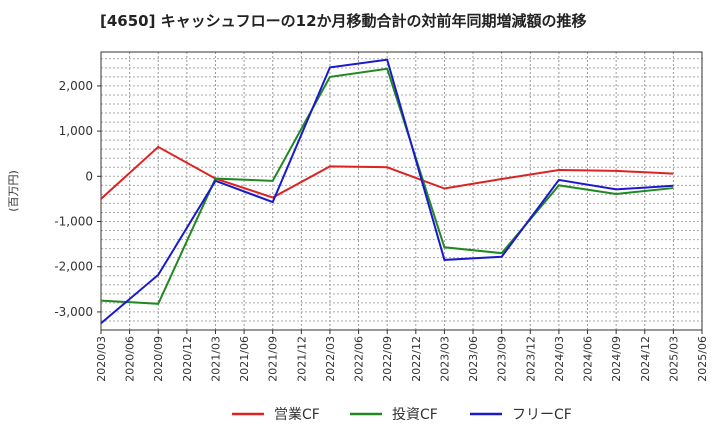 This screenshot has width=720, height=440. Describe the element at coordinates (297, 415) in the screenshot. I see `legend-label-0: 営業CF` at that location.